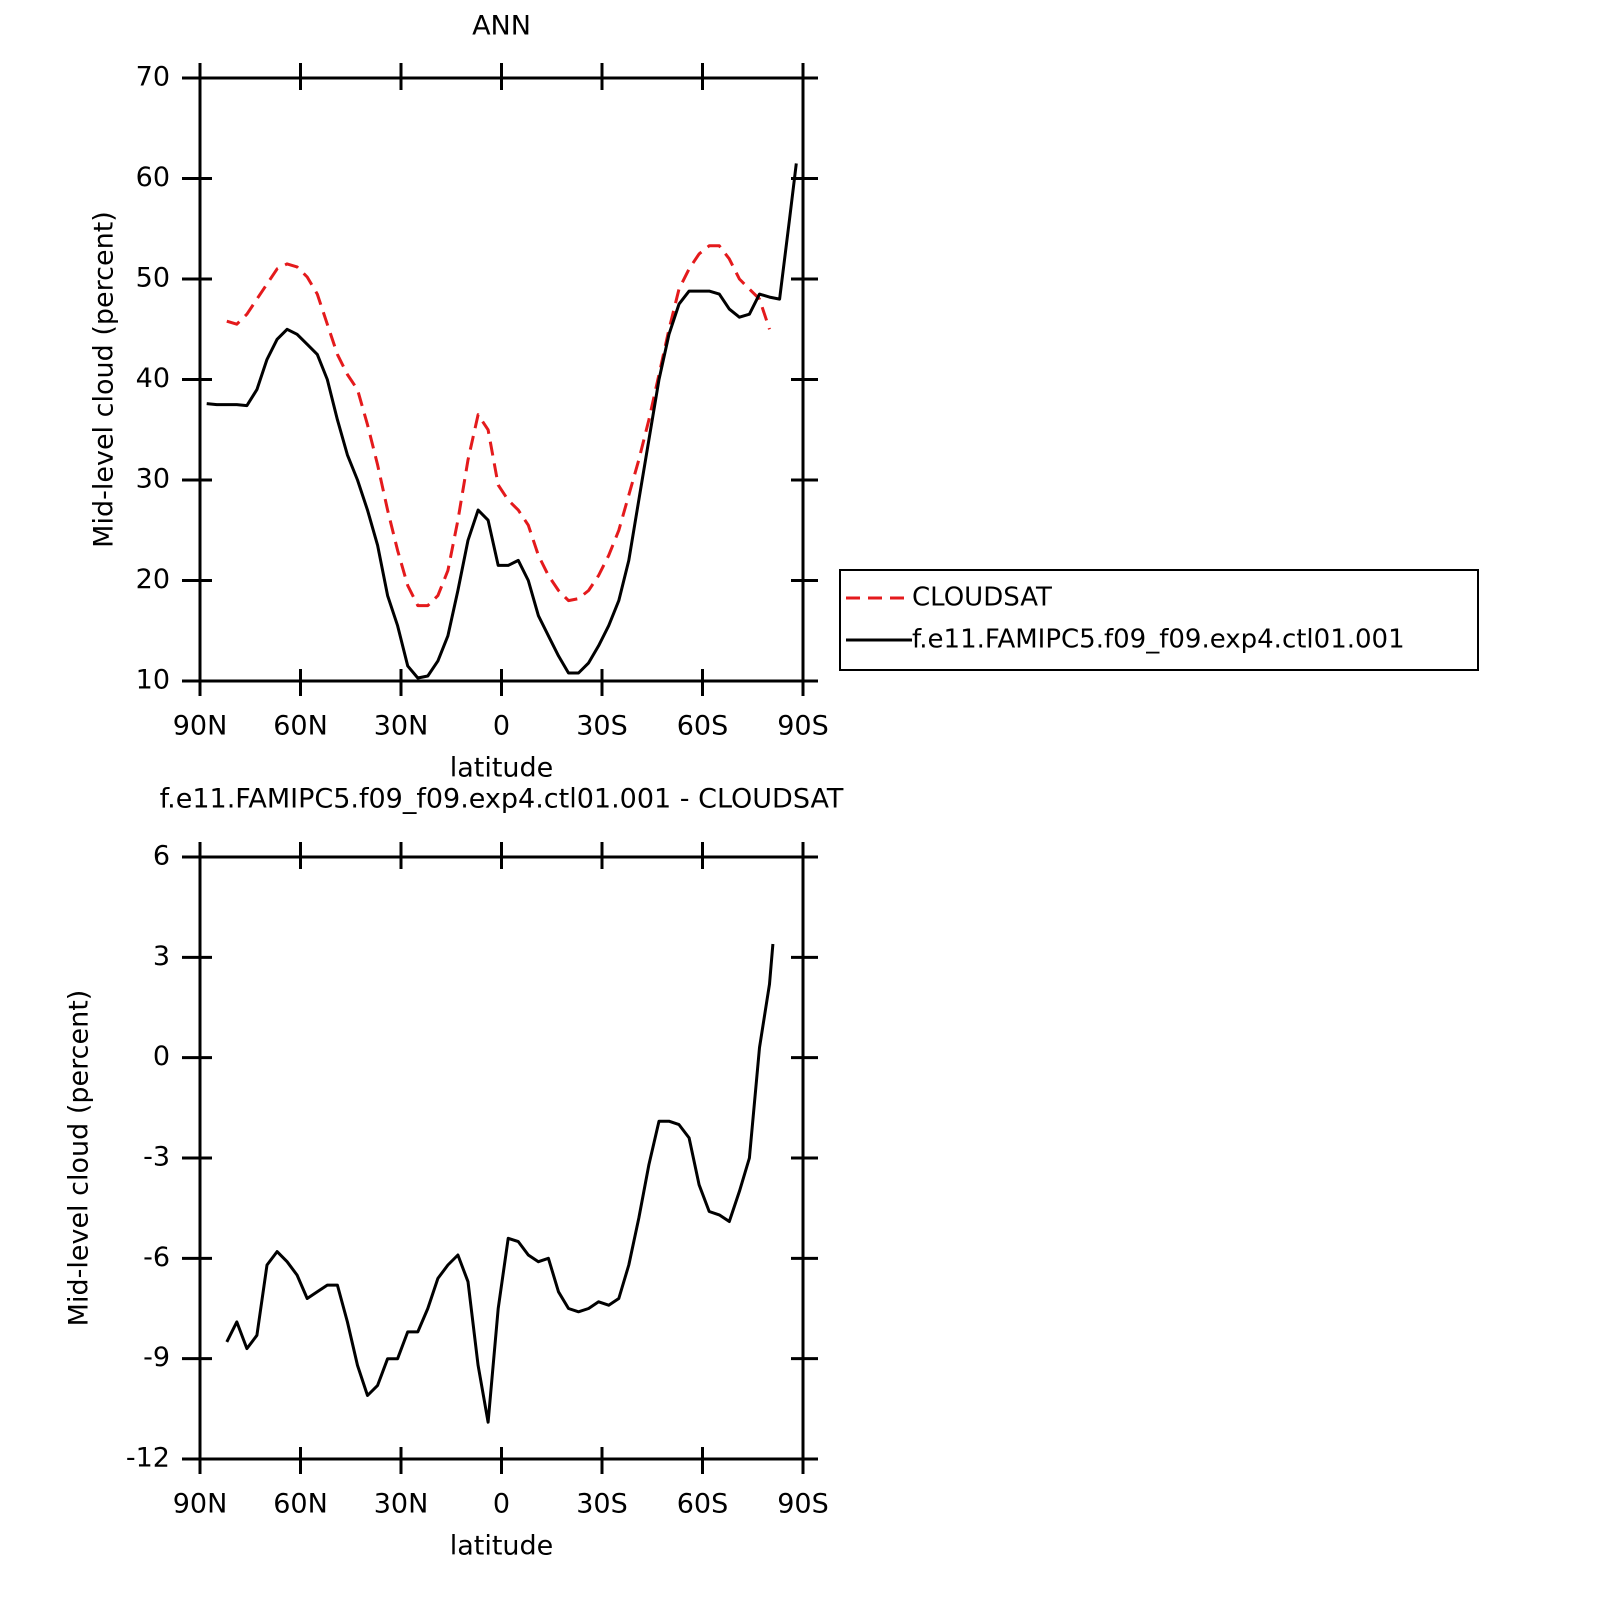 The image size is (1608, 1608). What do you see at coordinates (153, 479) in the screenshot?
I see `y-tick-label: 30` at bounding box center [153, 479].